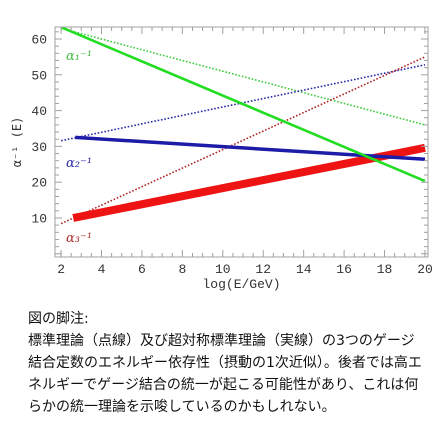  I want to click on x-tick-label: 6, so click(142, 269).